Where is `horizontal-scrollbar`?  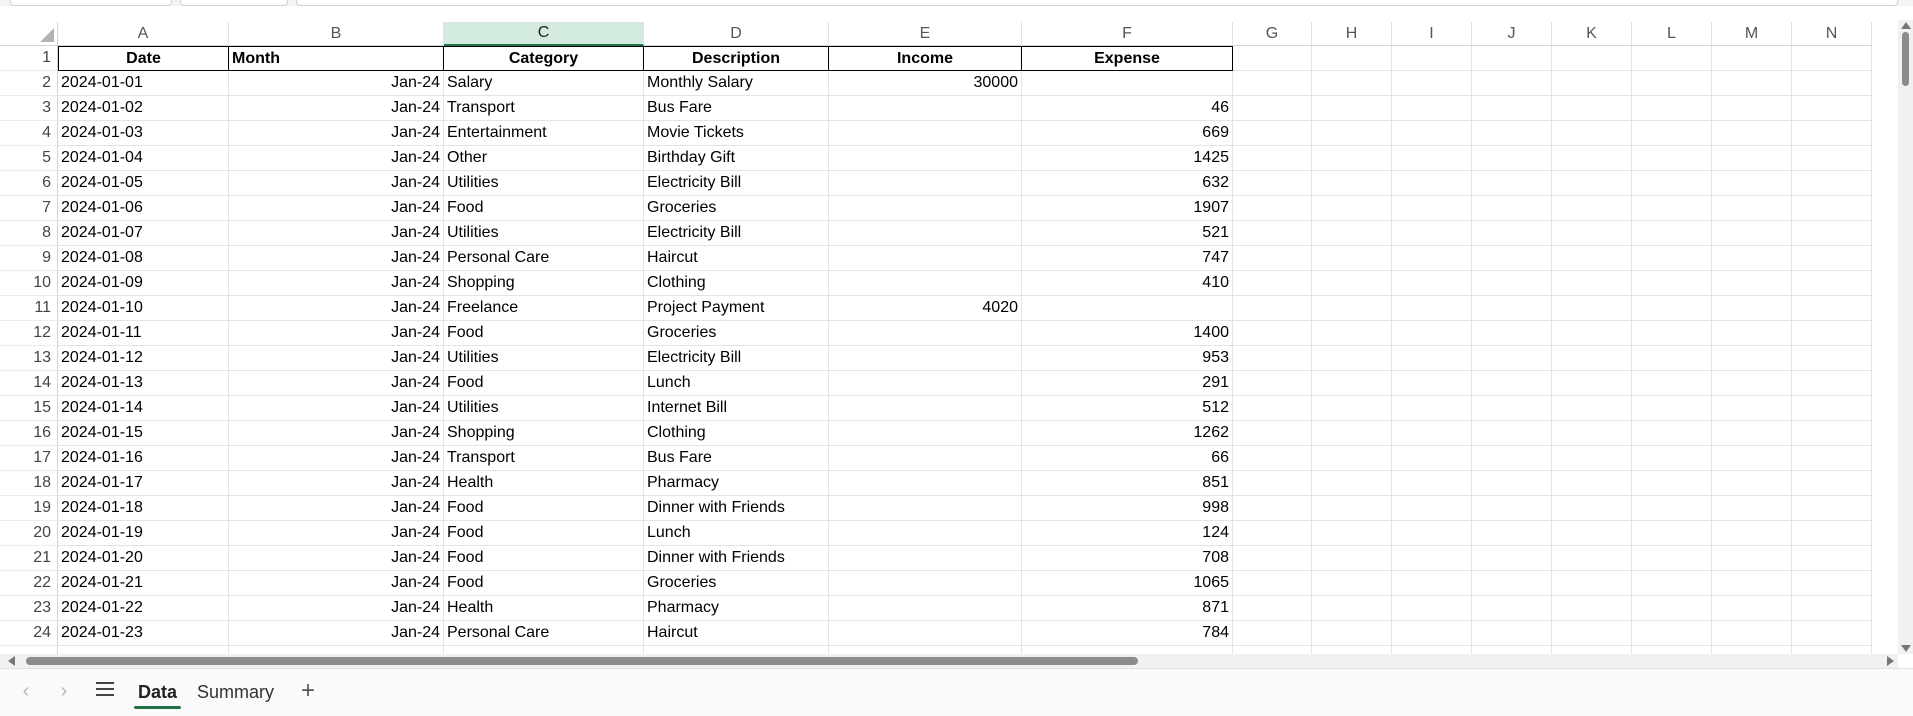 horizontal-scrollbar is located at coordinates (949, 661).